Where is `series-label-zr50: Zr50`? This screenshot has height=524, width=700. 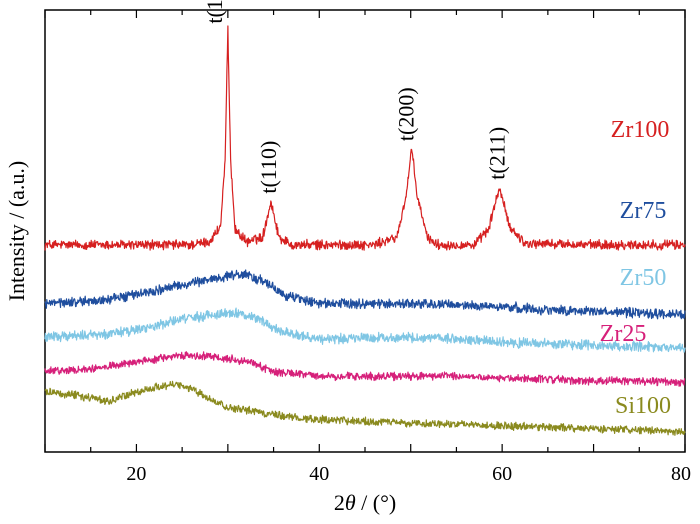
series-label-zr50: Zr50 is located at coordinates (643, 278).